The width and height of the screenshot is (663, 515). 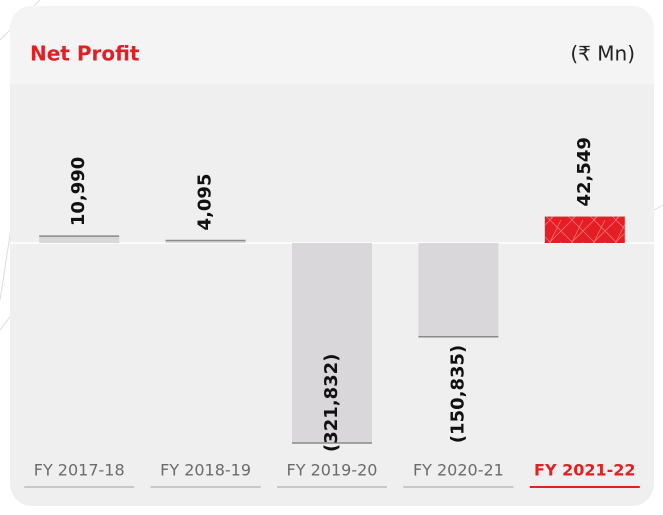 I want to click on value-label: (150,835), so click(x=457, y=394).